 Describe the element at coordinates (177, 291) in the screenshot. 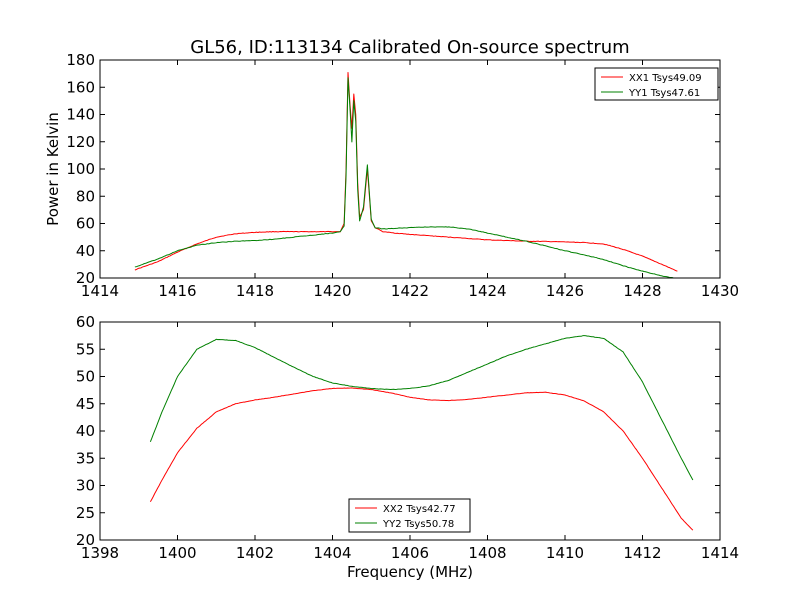

I see `x-tick-label: 1416` at that location.